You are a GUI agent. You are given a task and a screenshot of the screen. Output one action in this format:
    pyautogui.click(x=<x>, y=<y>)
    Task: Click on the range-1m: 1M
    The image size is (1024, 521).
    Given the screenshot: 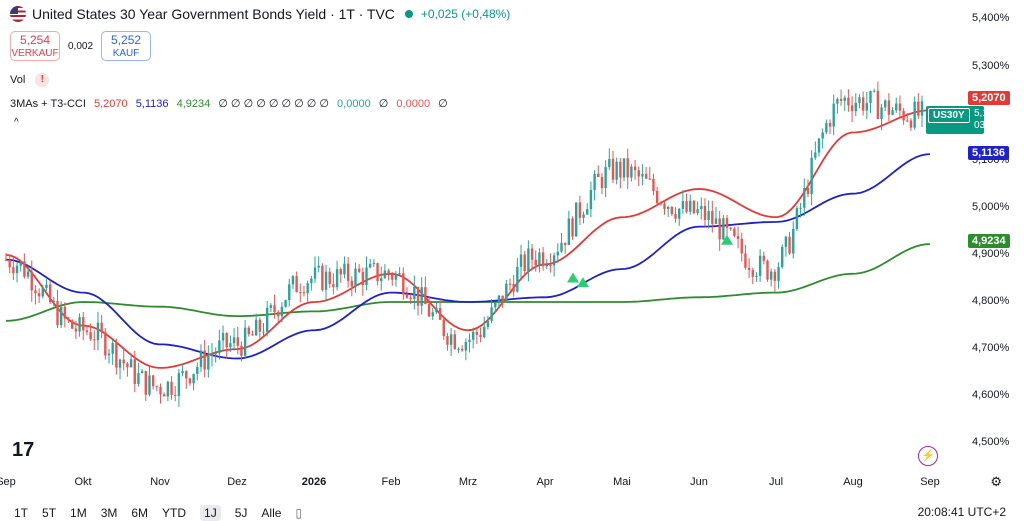 What is the action you would take?
    pyautogui.click(x=78, y=513)
    